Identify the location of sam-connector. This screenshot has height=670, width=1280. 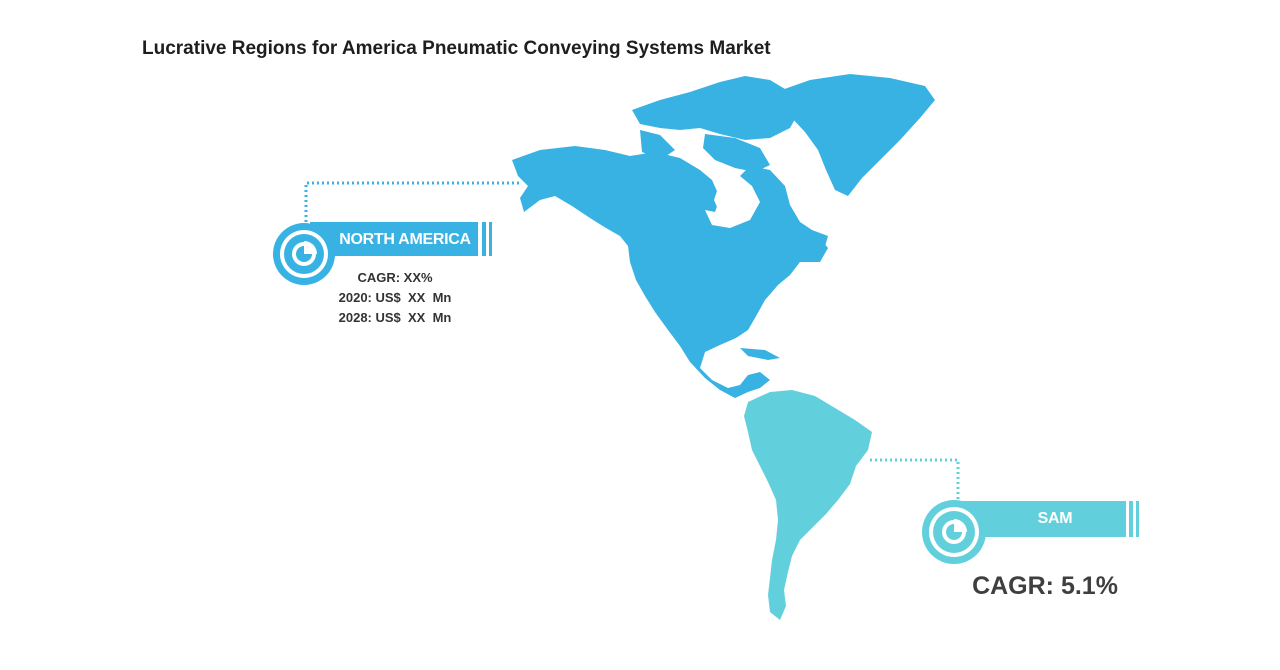
(915, 479).